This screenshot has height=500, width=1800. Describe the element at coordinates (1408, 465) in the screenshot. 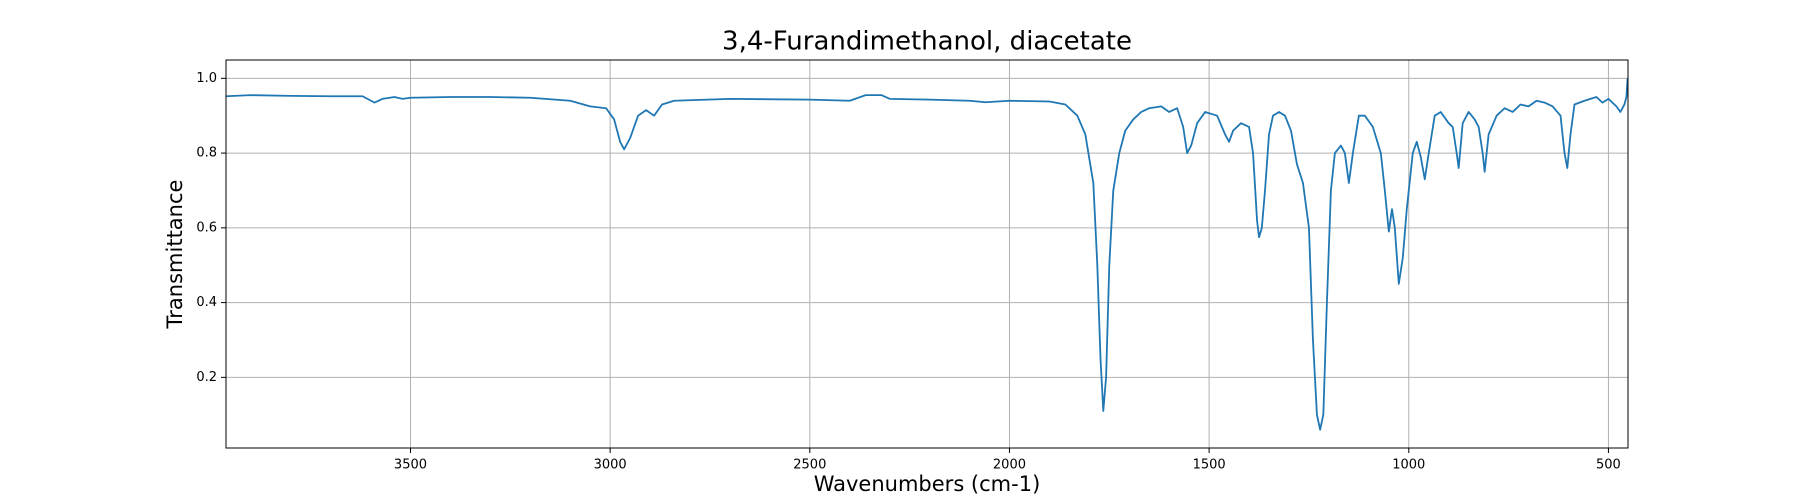

I see `x-tick-label: 1000` at that location.